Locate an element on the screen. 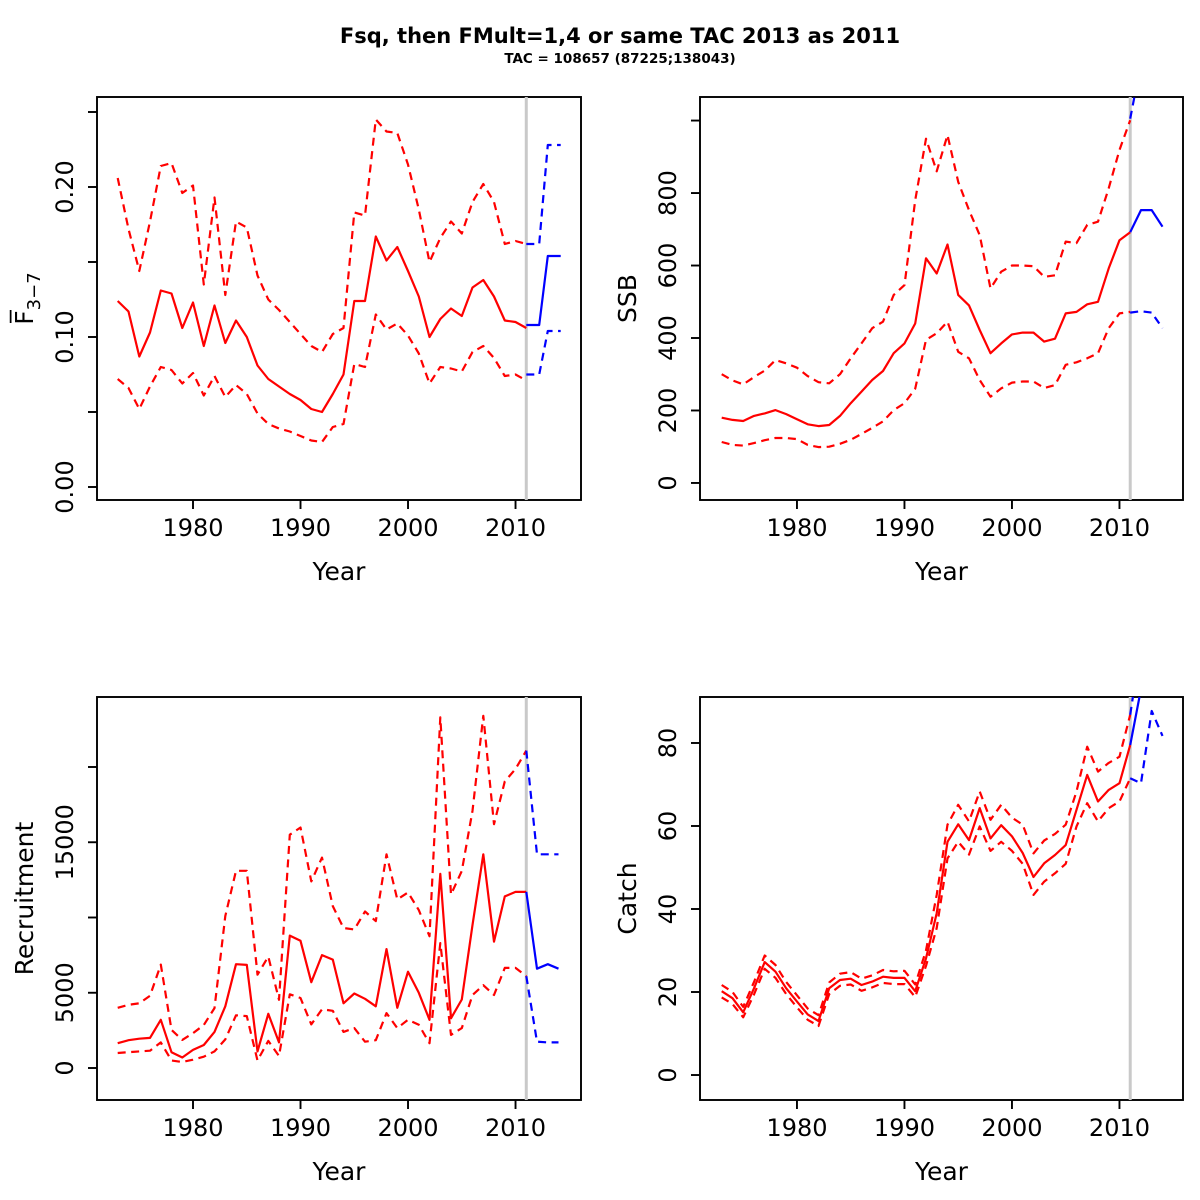 This screenshot has width=1200, height=1200. fbar-plot-box is located at coordinates (339, 298).